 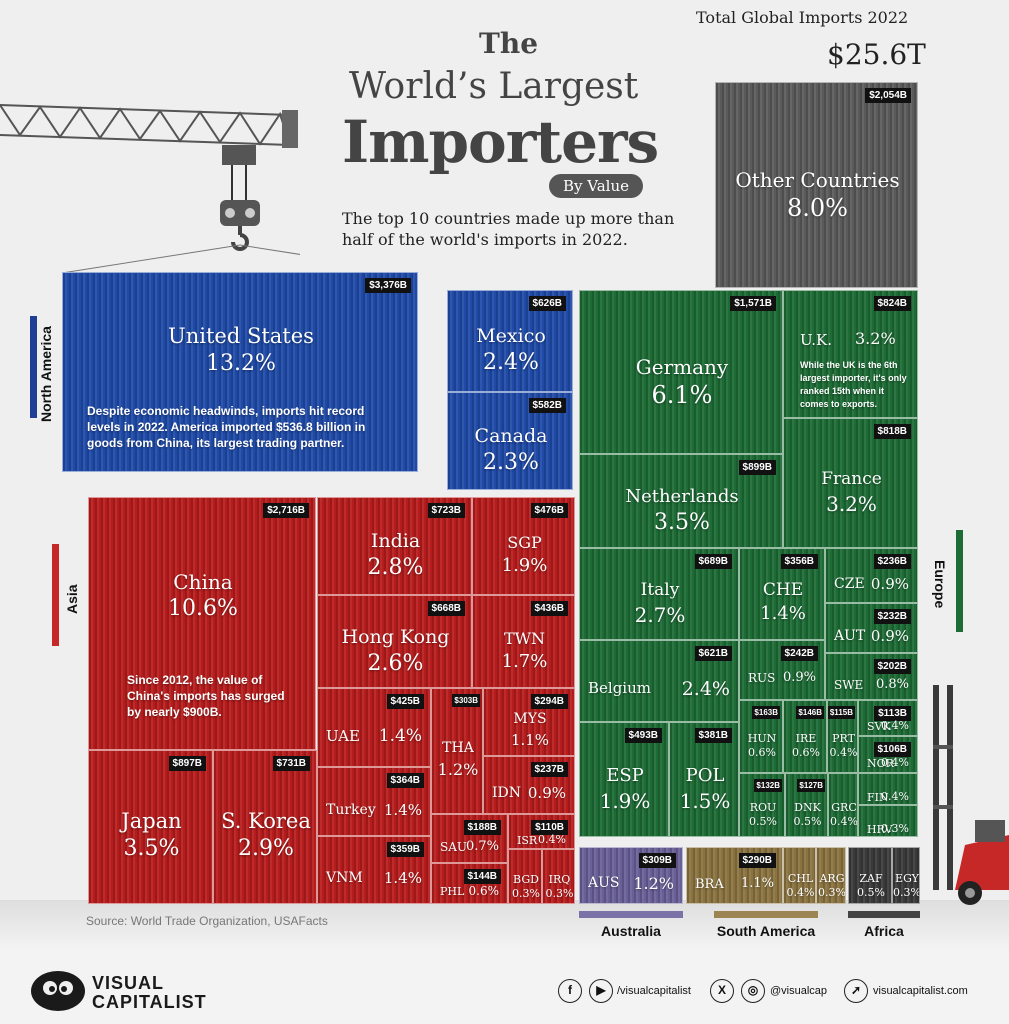 What do you see at coordinates (596, 186) in the screenshot?
I see `by-value-badge: By Value` at bounding box center [596, 186].